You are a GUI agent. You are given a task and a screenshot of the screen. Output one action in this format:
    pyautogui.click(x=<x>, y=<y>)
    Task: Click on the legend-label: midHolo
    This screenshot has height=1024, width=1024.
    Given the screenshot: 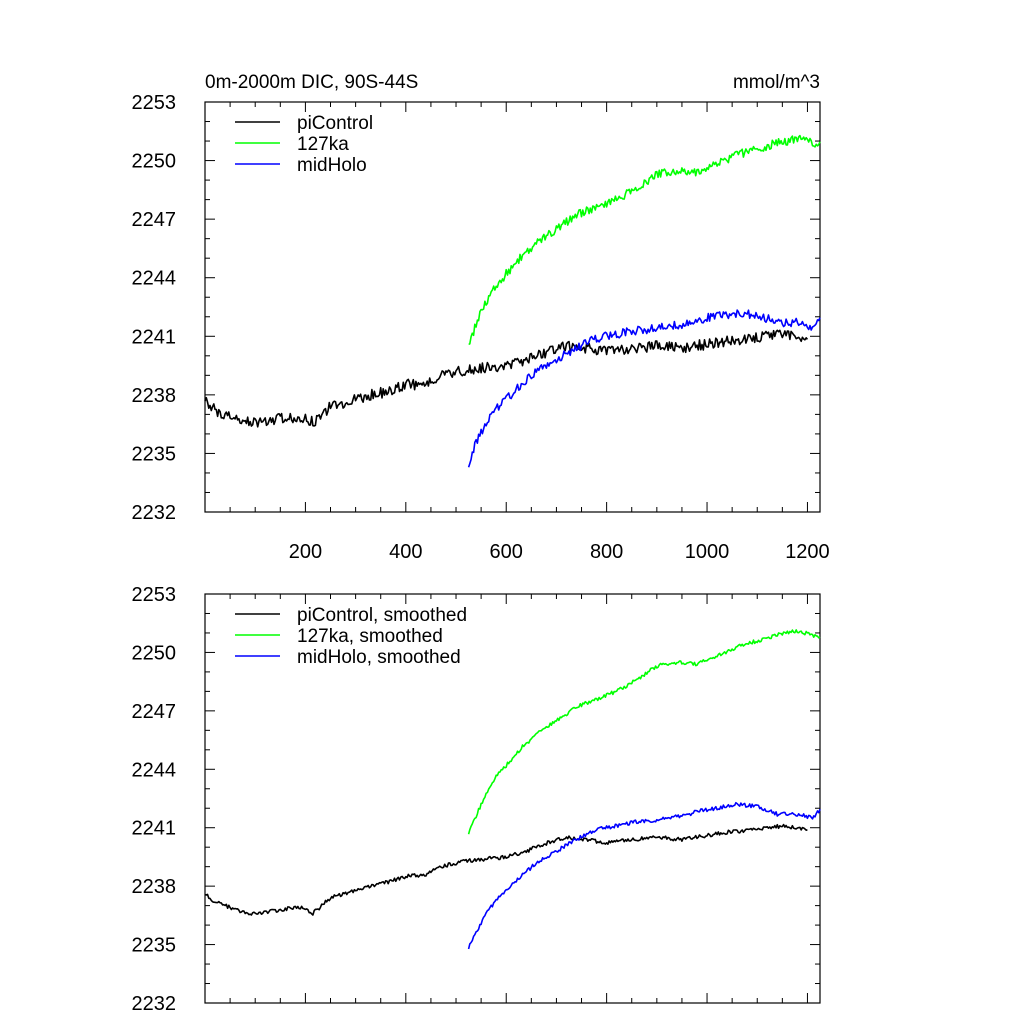 What is the action you would take?
    pyautogui.click(x=332, y=165)
    